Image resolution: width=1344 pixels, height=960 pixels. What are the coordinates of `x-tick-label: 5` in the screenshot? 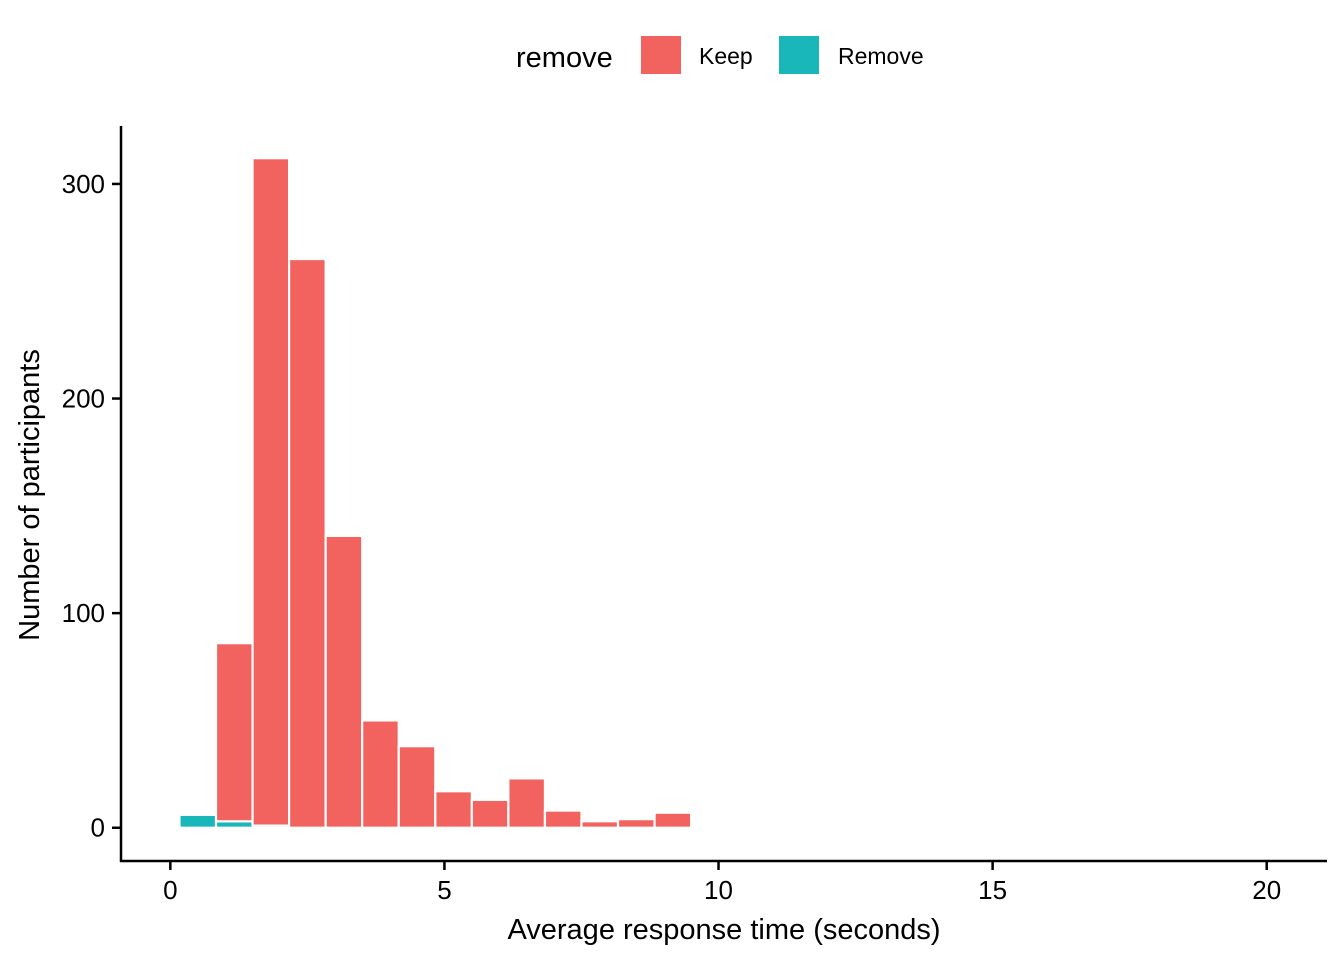 It's located at (444, 890).